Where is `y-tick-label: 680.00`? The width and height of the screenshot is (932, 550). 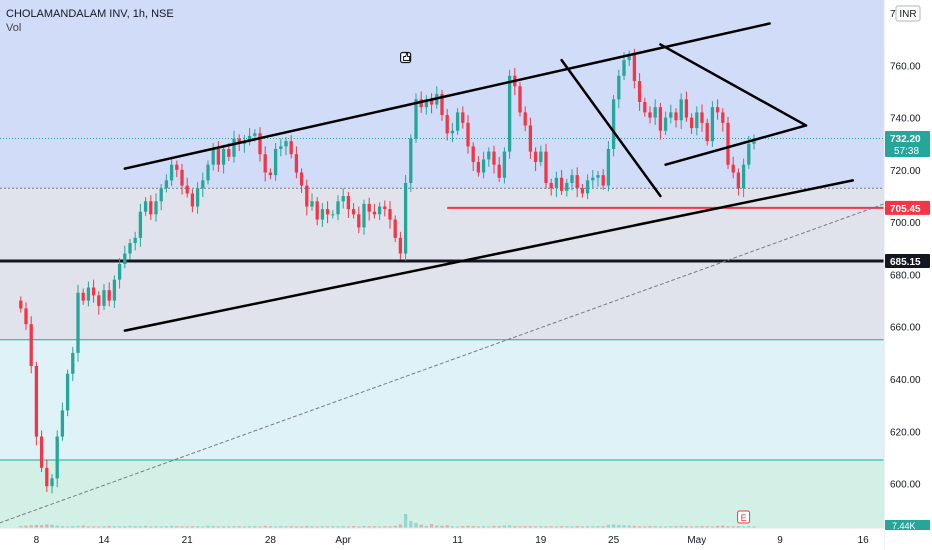 y-tick-label: 680.00 is located at coordinates (905, 275).